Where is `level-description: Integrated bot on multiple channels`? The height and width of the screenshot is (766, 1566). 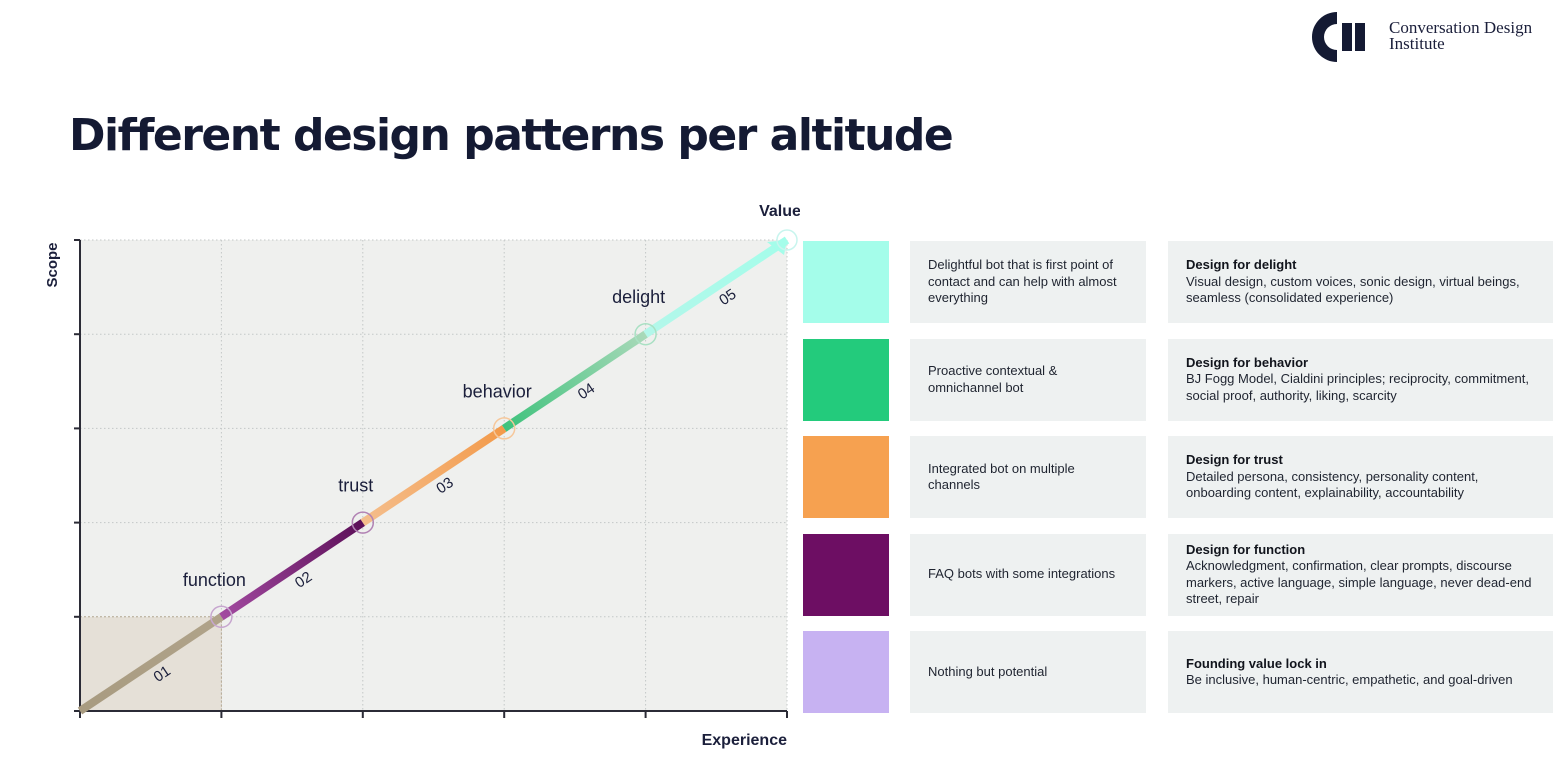
level-description: Integrated bot on multiple channels is located at coordinates (1028, 477).